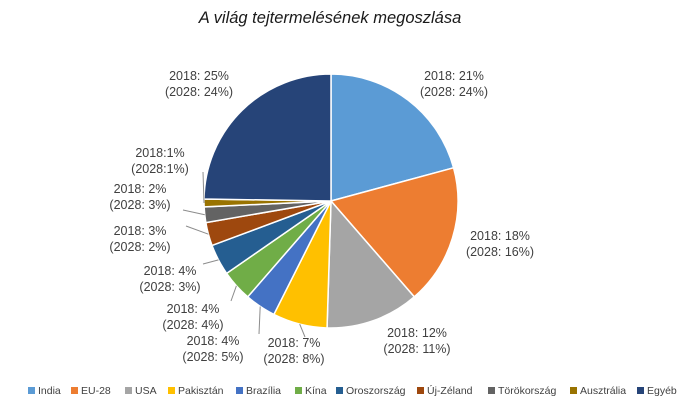 The height and width of the screenshot is (415, 700). I want to click on legend-item-kina: Kína, so click(311, 391).